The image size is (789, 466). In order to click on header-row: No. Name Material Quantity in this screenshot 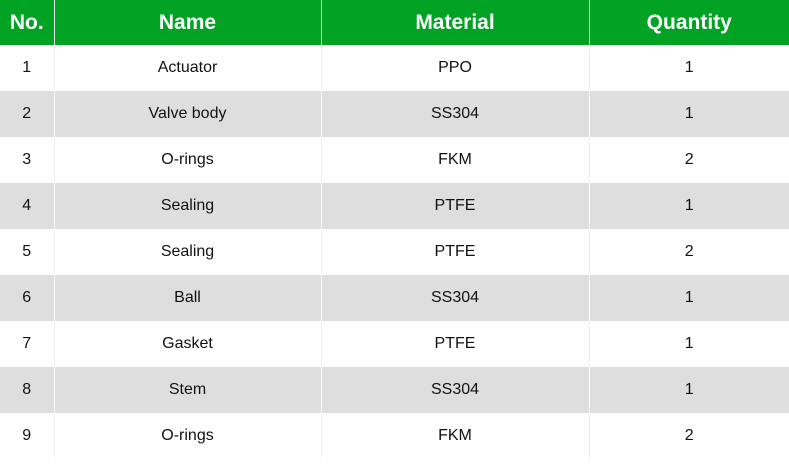, I will do `click(394, 22)`.